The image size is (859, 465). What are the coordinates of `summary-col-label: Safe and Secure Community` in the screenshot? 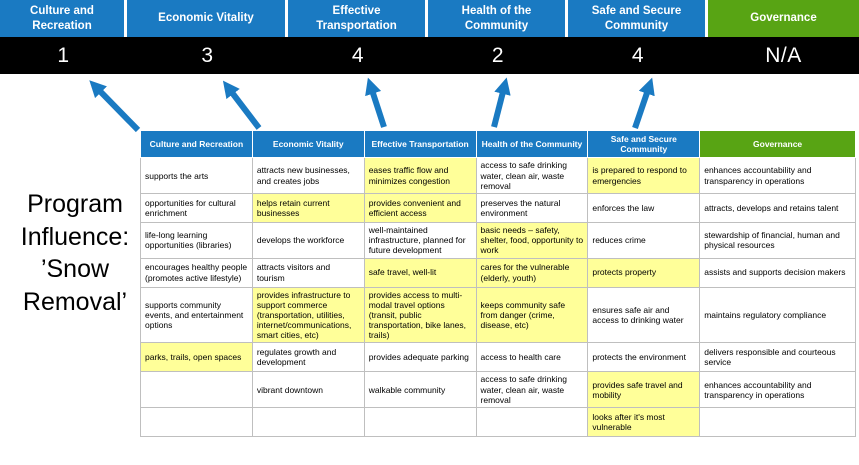 It's located at (638, 18).